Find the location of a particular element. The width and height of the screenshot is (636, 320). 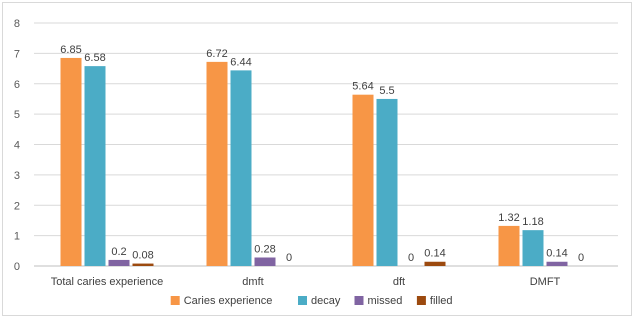

data-label: 6.72 is located at coordinates (216, 54).